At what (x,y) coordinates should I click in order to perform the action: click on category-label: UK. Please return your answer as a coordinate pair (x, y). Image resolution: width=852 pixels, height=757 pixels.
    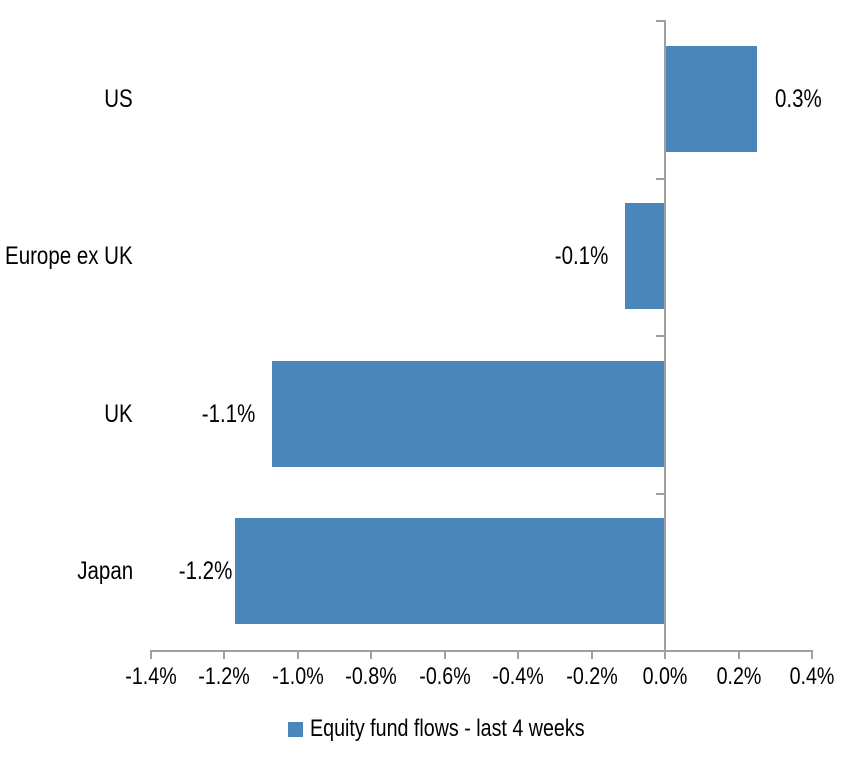
    Looking at the image, I should click on (118, 413).